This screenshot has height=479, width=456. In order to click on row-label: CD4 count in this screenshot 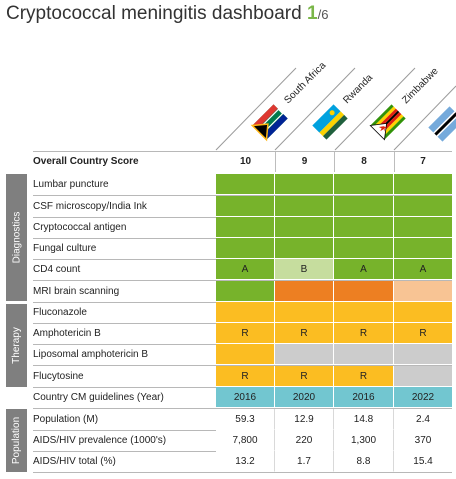, I will do `click(57, 269)`.